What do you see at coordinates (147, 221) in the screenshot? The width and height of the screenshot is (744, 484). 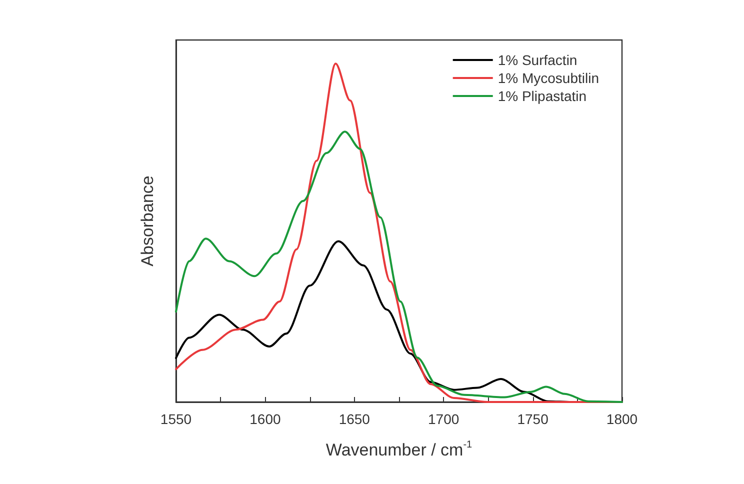 I see `y-axis-title: Absorbance` at bounding box center [147, 221].